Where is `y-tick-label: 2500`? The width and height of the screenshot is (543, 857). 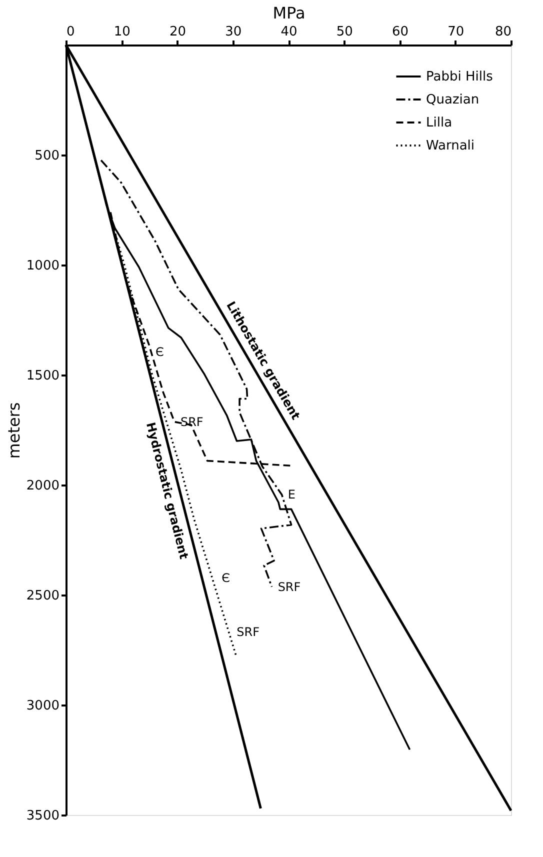 y-tick-label: 2500 is located at coordinates (43, 596).